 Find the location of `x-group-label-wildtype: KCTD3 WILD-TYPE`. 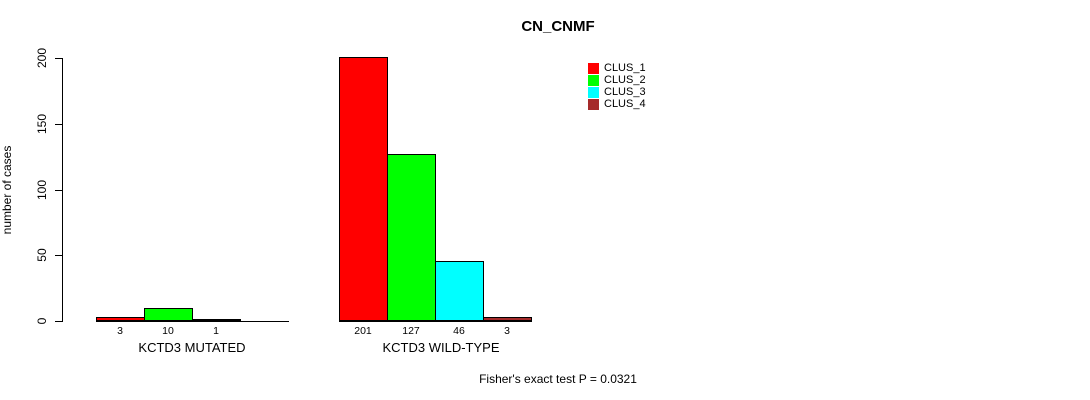

x-group-label-wildtype: KCTD3 WILD-TYPE is located at coordinates (441, 347).